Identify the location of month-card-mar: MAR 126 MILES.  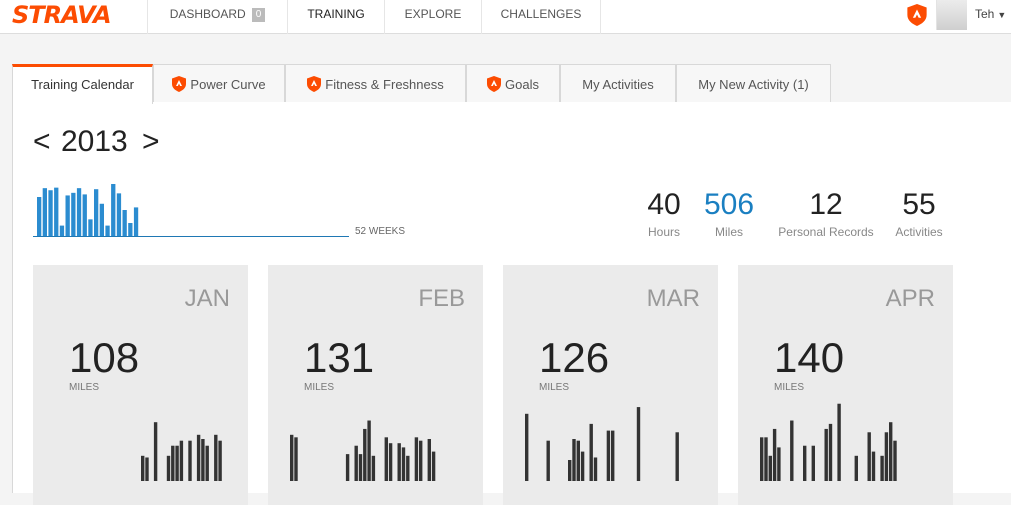
(610, 385).